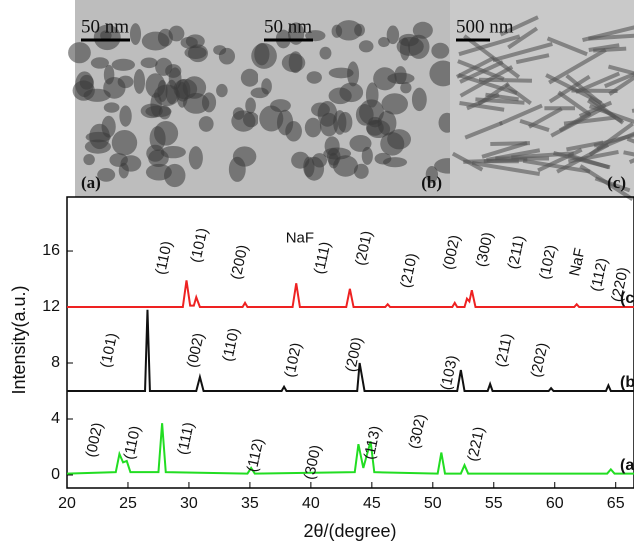 This screenshot has width=634, height=547. What do you see at coordinates (196, 350) in the screenshot?
I see `peak-label: (002)` at bounding box center [196, 350].